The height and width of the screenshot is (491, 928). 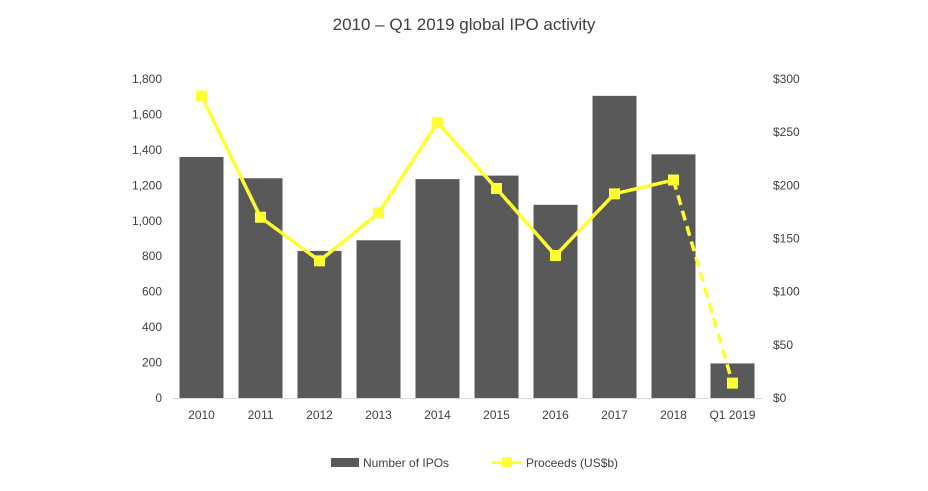 I want to click on bar-2011, so click(x=260, y=288).